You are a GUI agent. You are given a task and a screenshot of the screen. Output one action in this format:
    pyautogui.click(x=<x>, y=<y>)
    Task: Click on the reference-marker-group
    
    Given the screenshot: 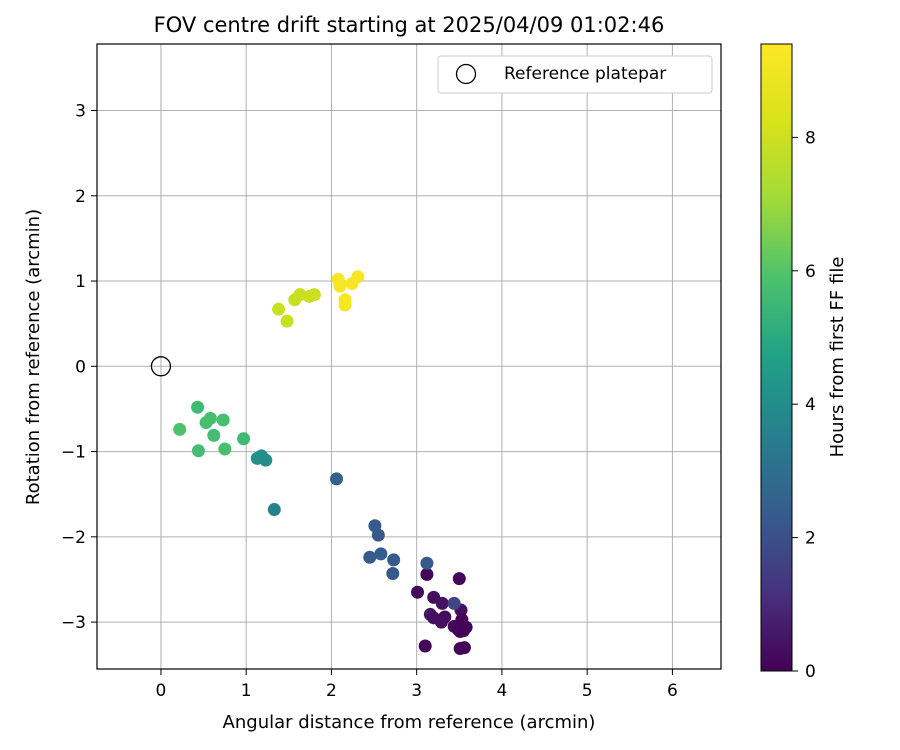 What is the action you would take?
    pyautogui.click(x=161, y=366)
    